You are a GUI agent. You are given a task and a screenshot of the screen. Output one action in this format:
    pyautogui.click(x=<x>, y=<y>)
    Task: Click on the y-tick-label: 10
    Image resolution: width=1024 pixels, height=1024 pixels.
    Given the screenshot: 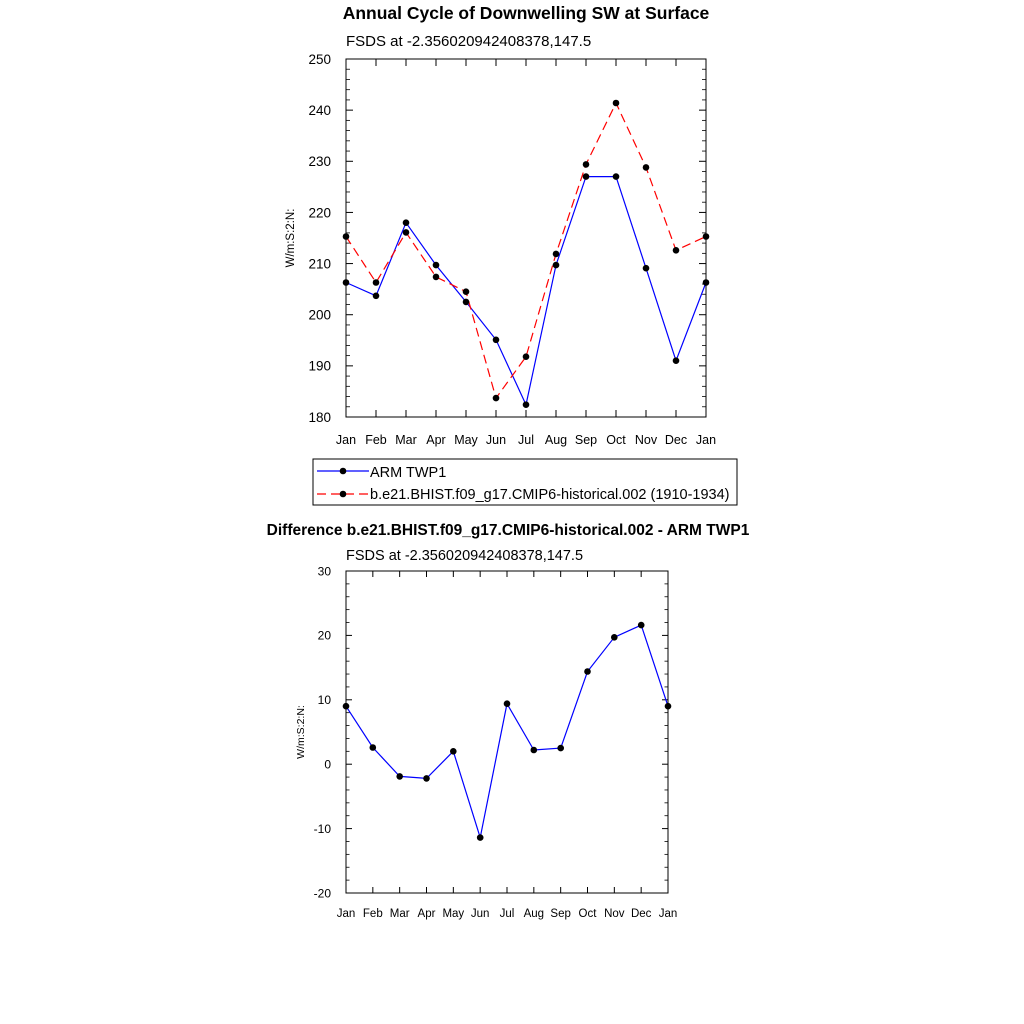 What is the action you would take?
    pyautogui.click(x=325, y=700)
    